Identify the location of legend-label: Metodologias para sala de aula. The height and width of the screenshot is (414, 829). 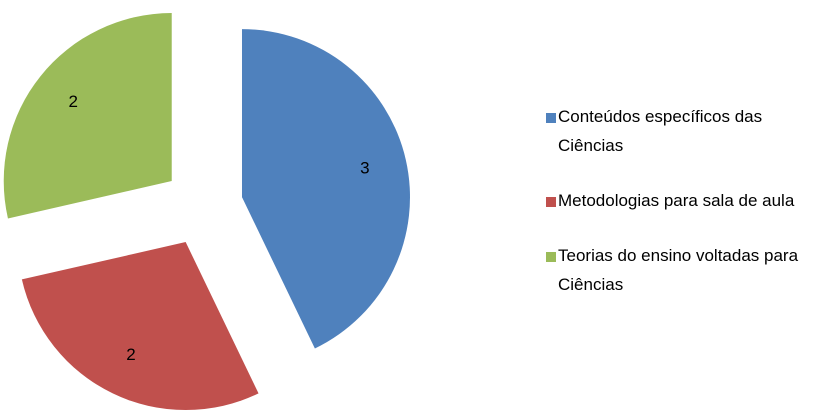
(676, 200).